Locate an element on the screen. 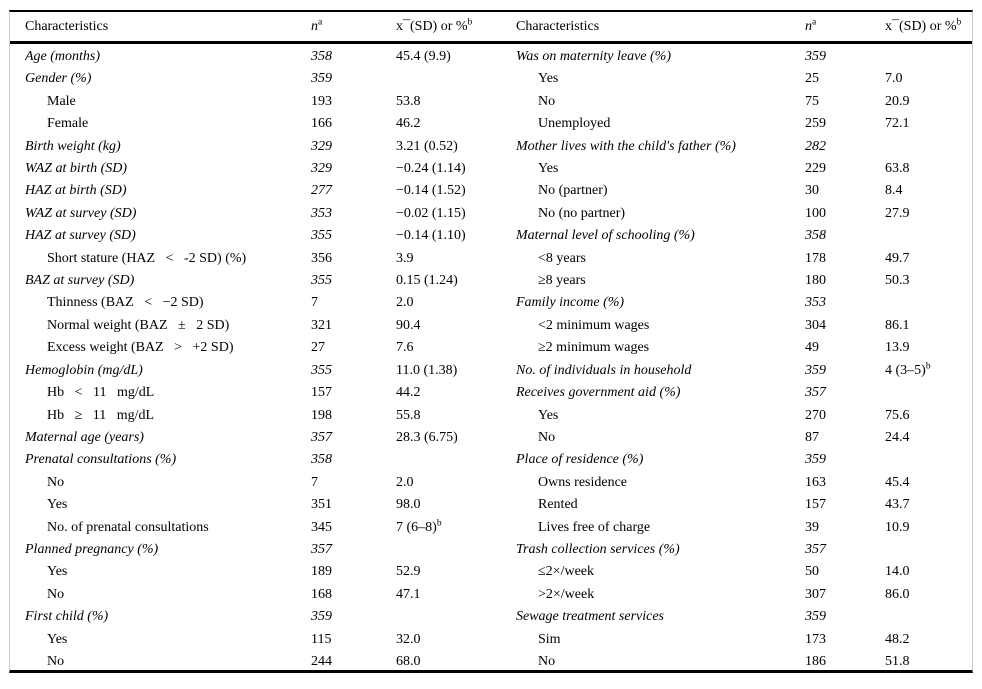 The height and width of the screenshot is (689, 982). row-stat-value: 63.8 is located at coordinates (897, 169).